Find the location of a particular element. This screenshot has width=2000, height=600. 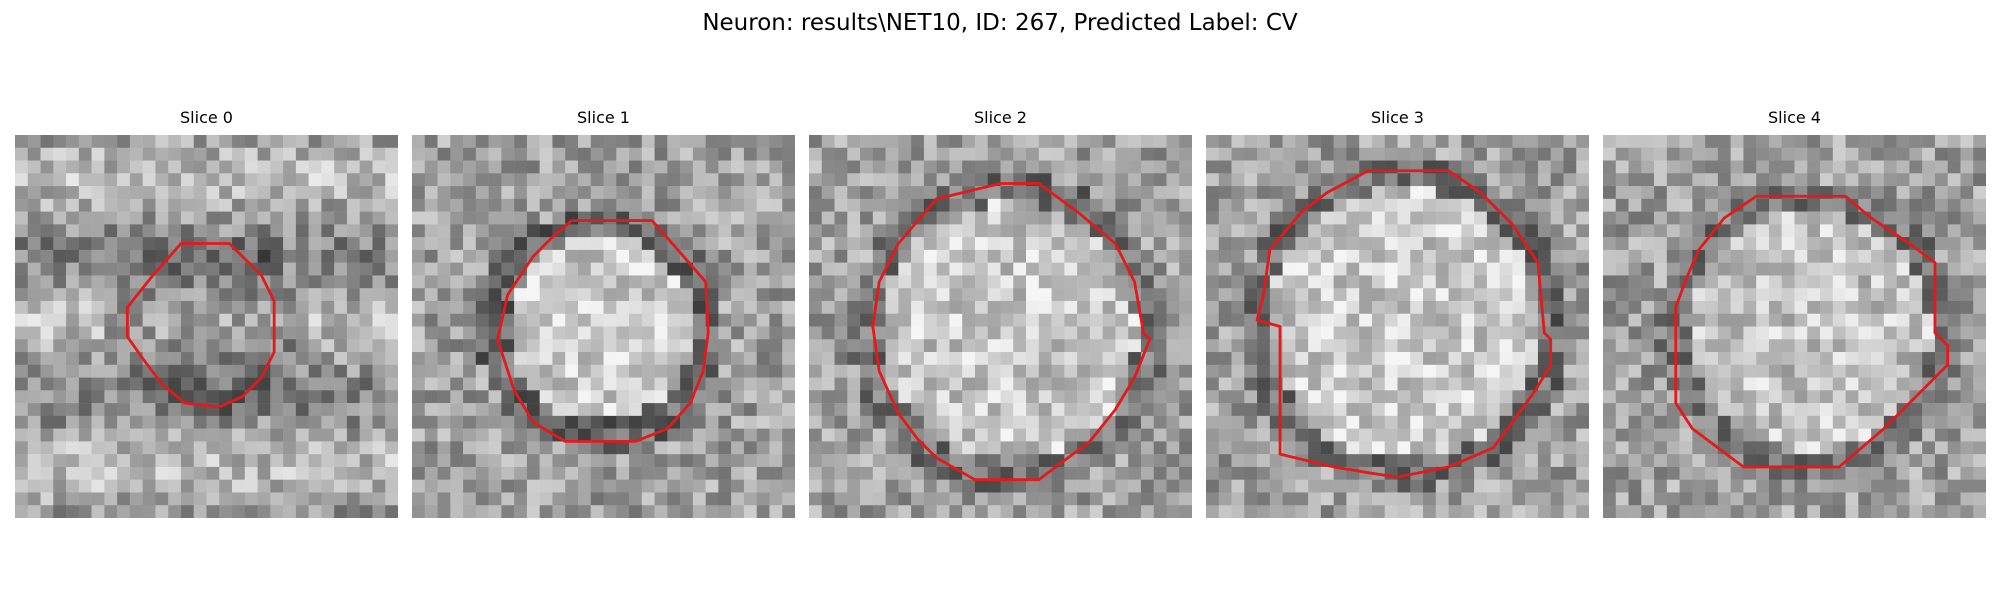

slice-panel-2: Slice 2 is located at coordinates (1000, 313).